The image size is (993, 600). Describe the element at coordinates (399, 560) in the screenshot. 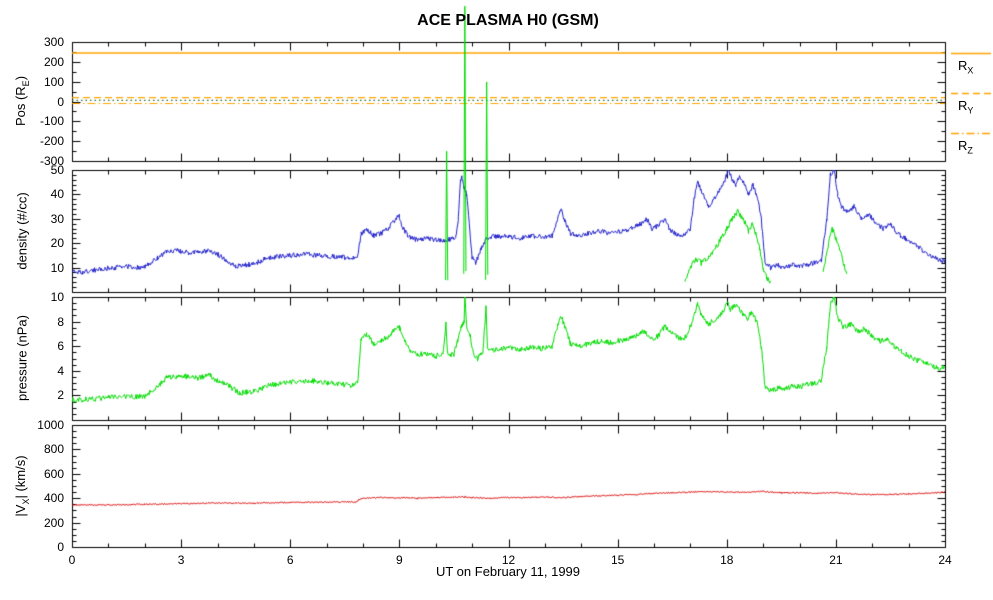

I see `x-tick-label: 9` at that location.